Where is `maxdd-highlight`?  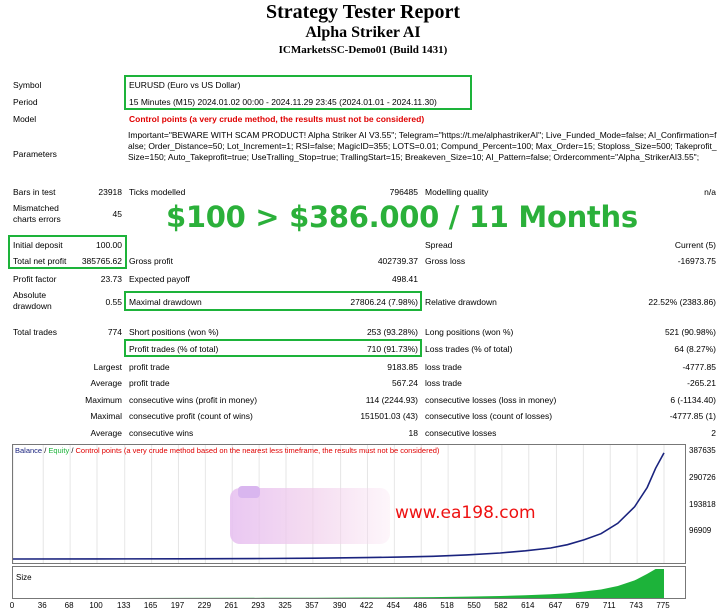
maxdd-highlight is located at coordinates (273, 301).